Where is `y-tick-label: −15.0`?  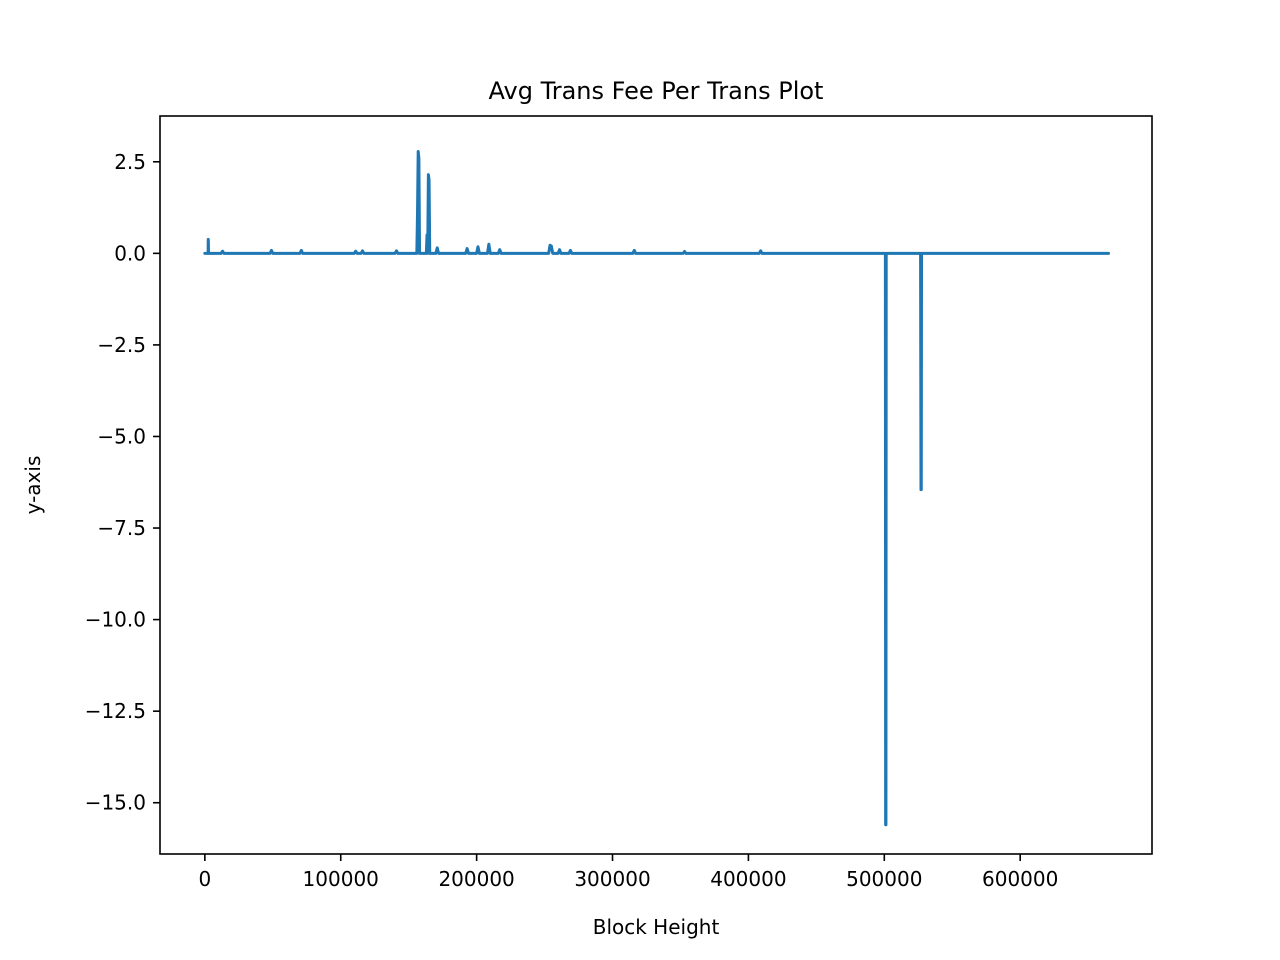 y-tick-label: −15.0 is located at coordinates (115, 803).